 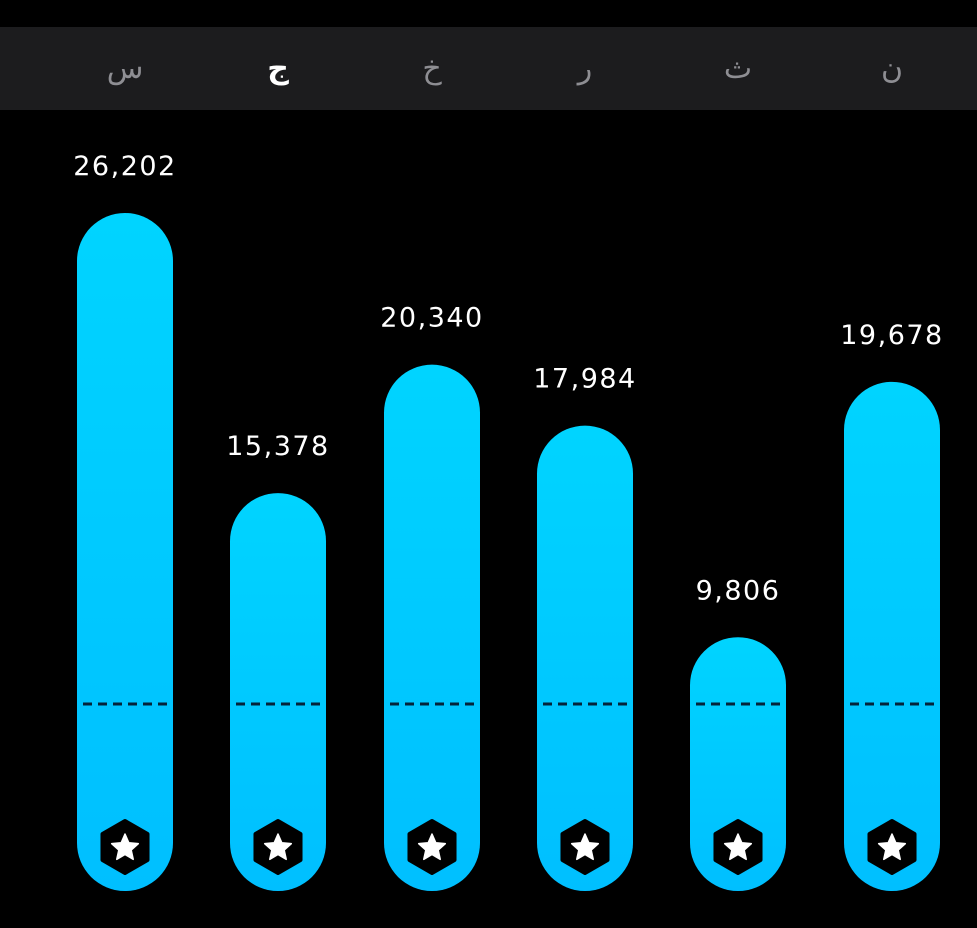 I want to click on bar-value-label-1: 26,202, so click(x=124, y=166).